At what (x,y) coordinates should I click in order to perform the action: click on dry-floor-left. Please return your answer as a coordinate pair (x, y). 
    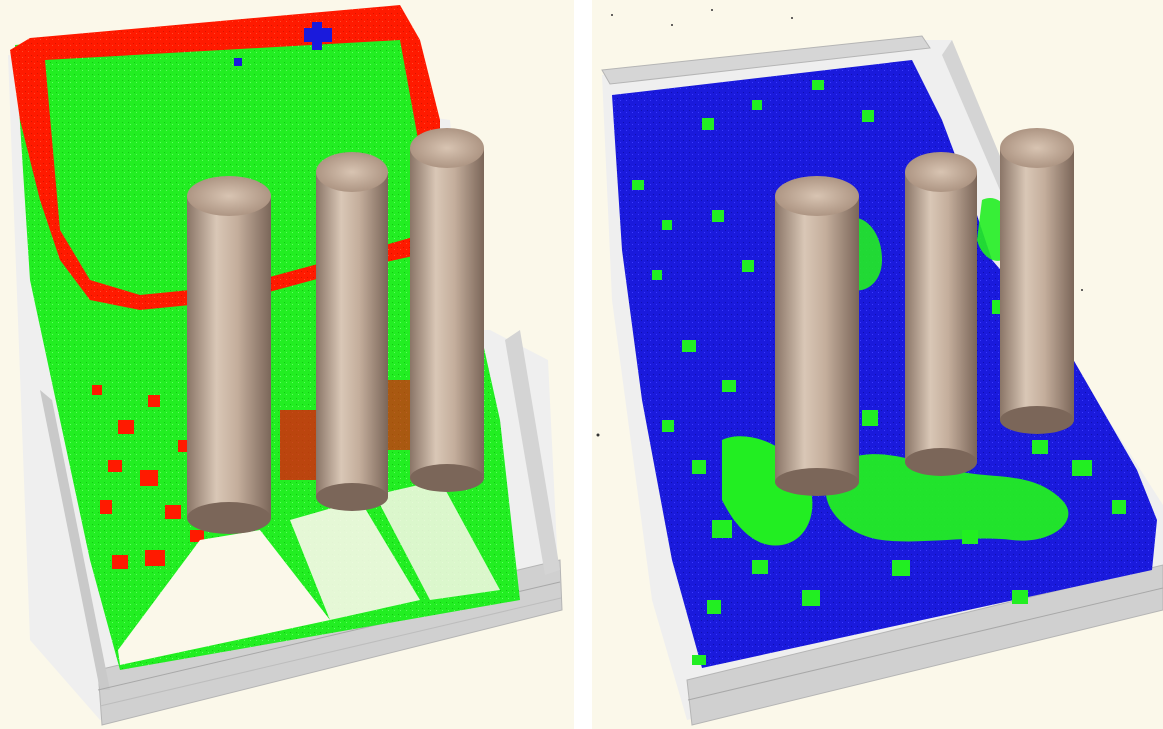
    Looking at the image, I should click on (309, 572).